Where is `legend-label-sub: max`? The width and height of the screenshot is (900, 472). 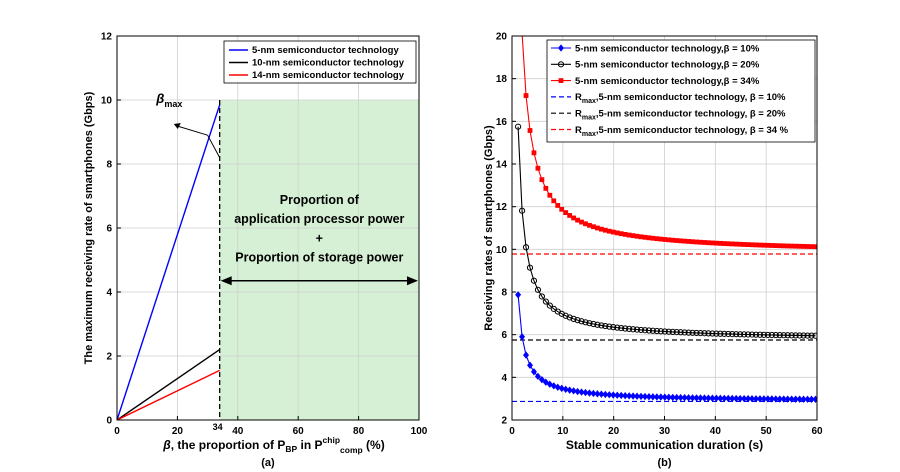
legend-label-sub: max is located at coordinates (589, 101).